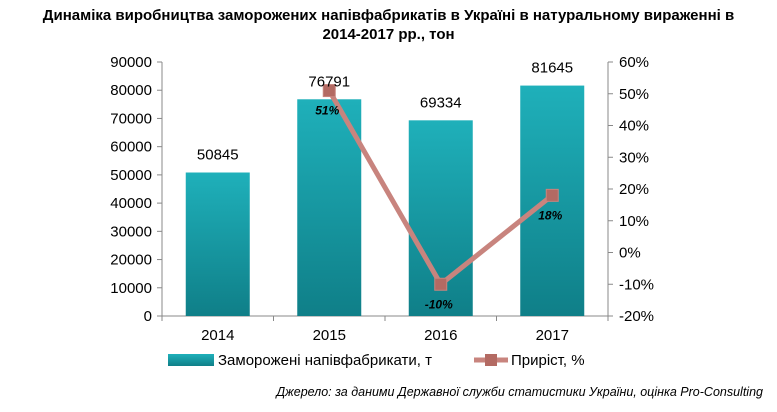 The width and height of the screenshot is (777, 412). I want to click on right-tick-label: -20%, so click(636, 316).